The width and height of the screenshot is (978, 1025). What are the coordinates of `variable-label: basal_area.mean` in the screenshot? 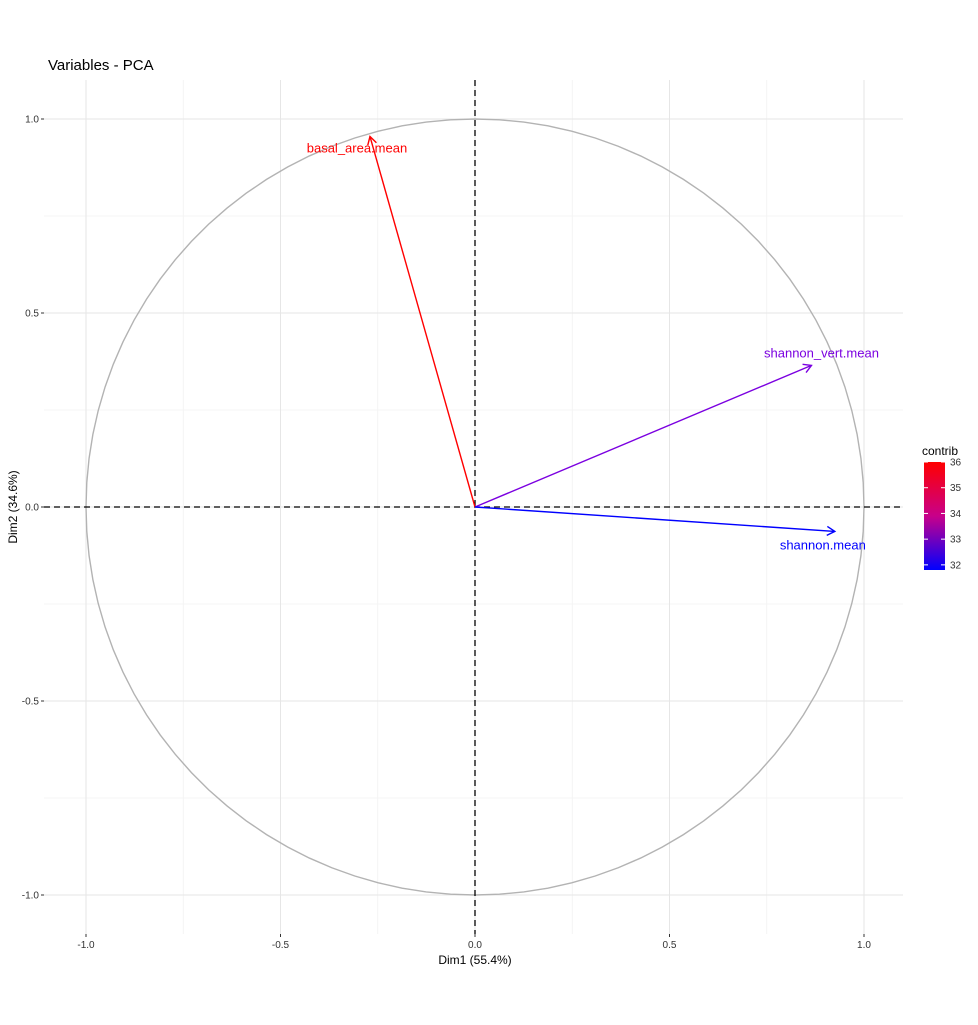 It's located at (357, 147).